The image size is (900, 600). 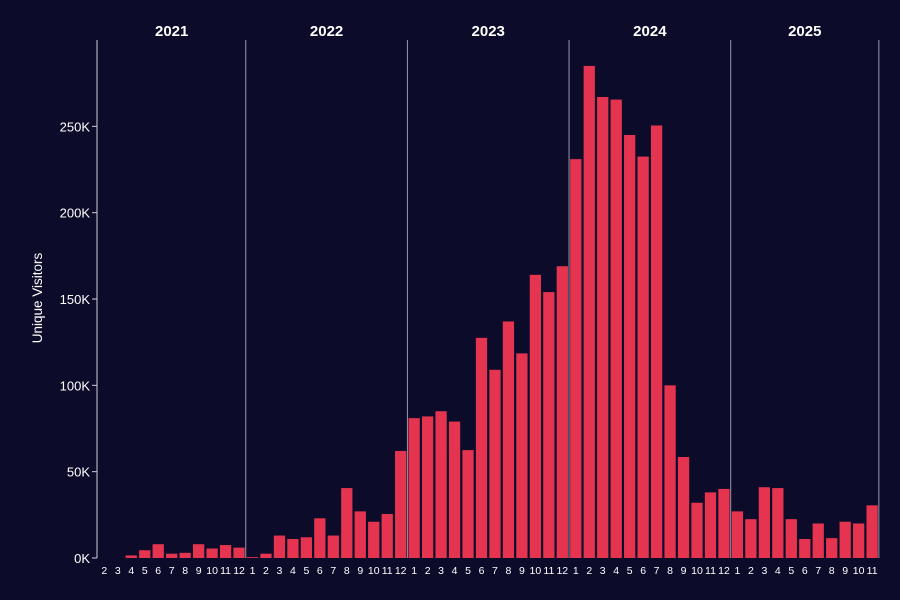 I want to click on year-label: 2023, so click(x=488, y=31).